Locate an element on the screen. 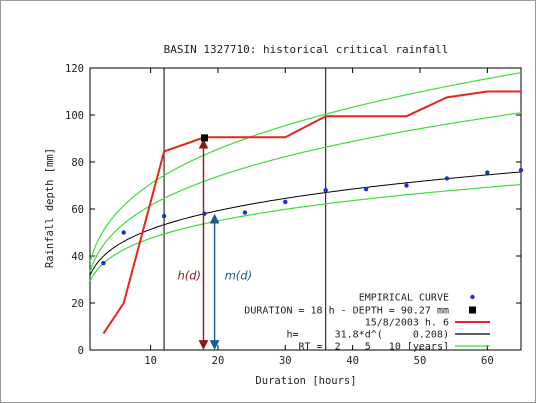  x-tick-label: 10 is located at coordinates (150, 361).